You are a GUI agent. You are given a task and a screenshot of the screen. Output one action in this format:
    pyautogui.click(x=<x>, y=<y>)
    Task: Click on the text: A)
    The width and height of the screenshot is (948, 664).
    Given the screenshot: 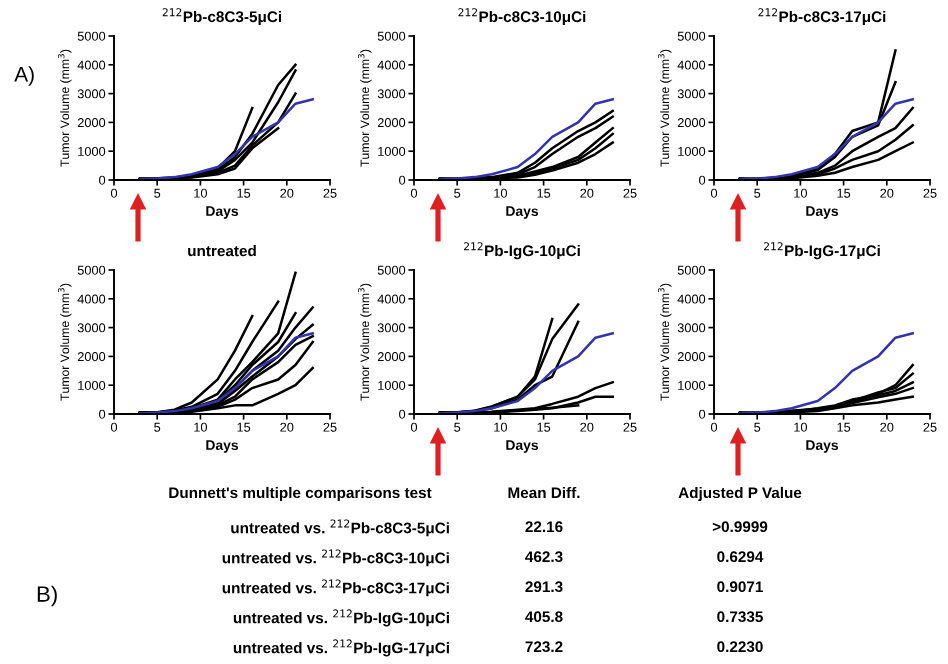 What is the action you would take?
    pyautogui.click(x=24, y=76)
    